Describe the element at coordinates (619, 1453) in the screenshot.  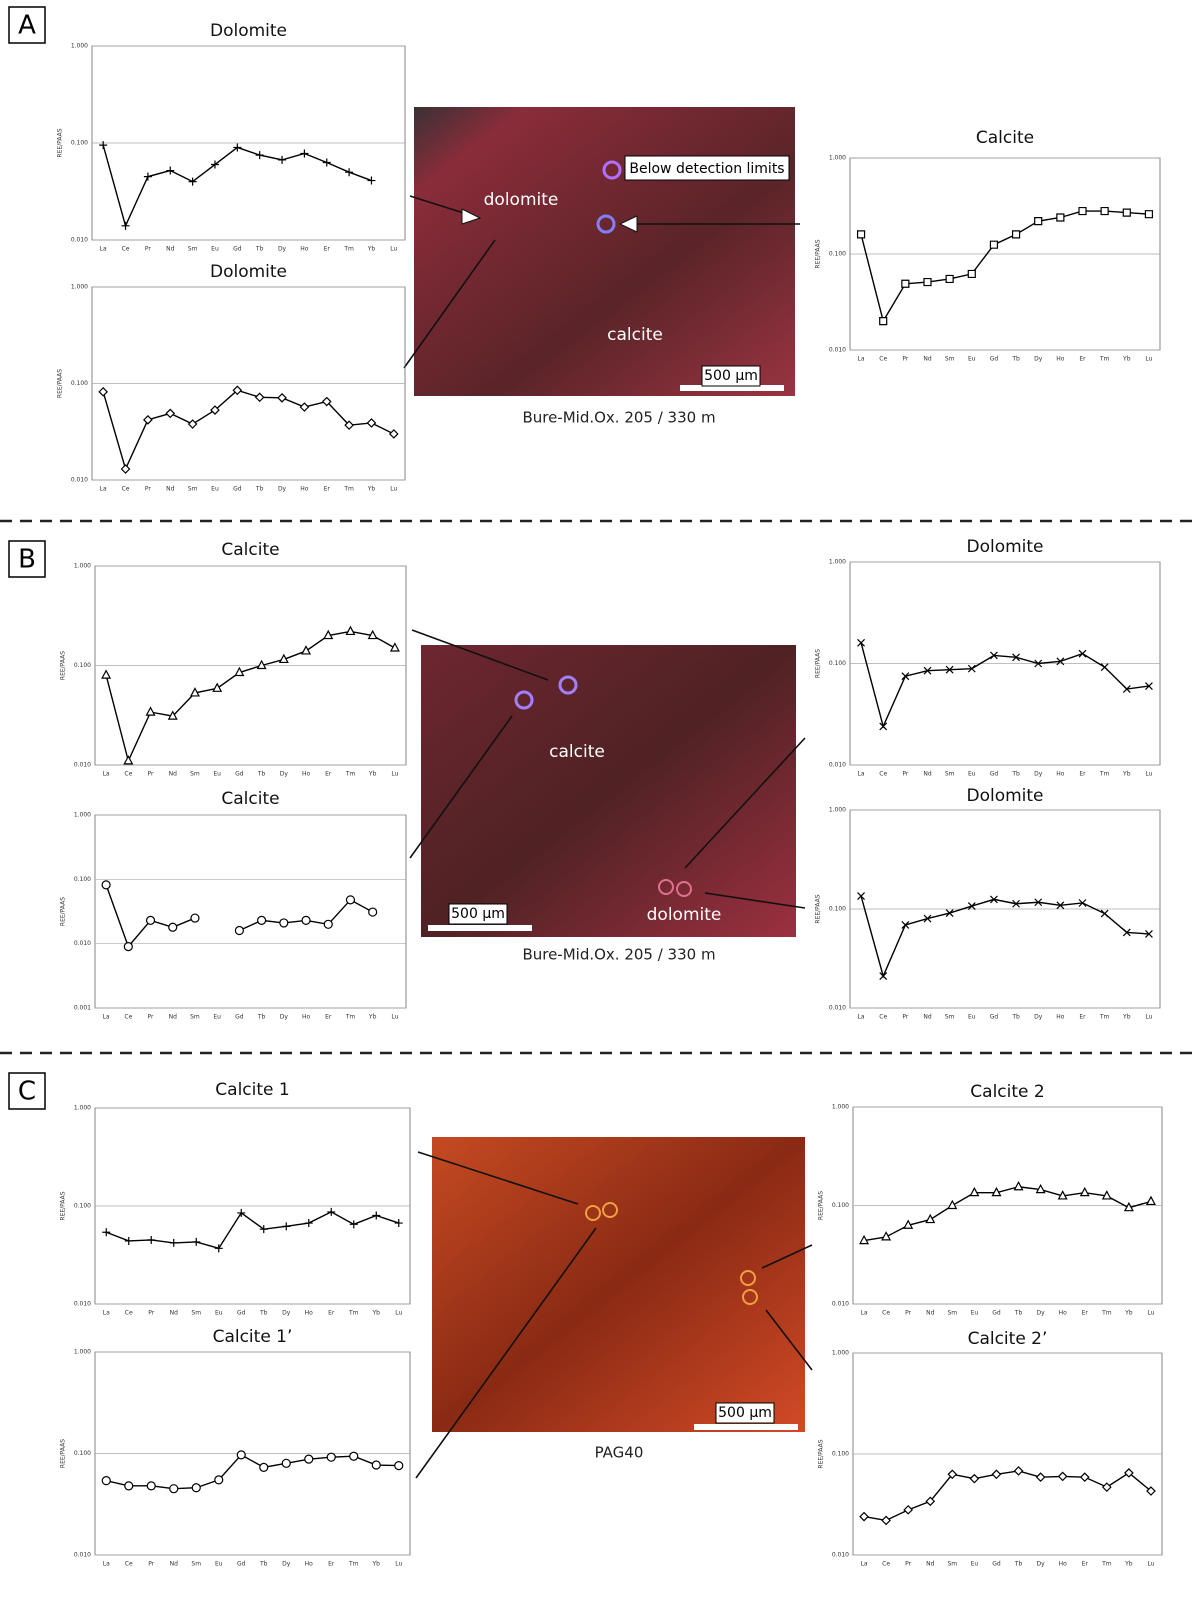
I see `photo-caption: PAG40` at that location.